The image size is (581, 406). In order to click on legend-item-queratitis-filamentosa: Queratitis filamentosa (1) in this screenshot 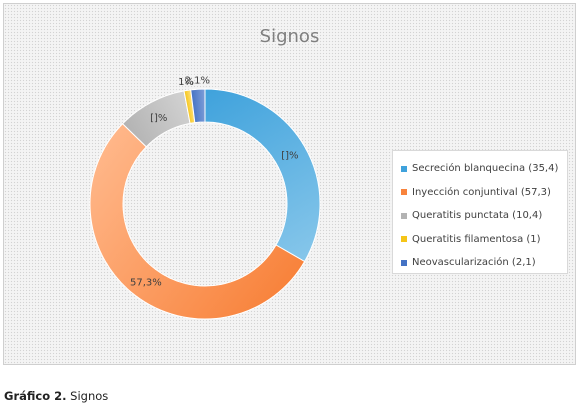, I will do `click(484, 240)`.